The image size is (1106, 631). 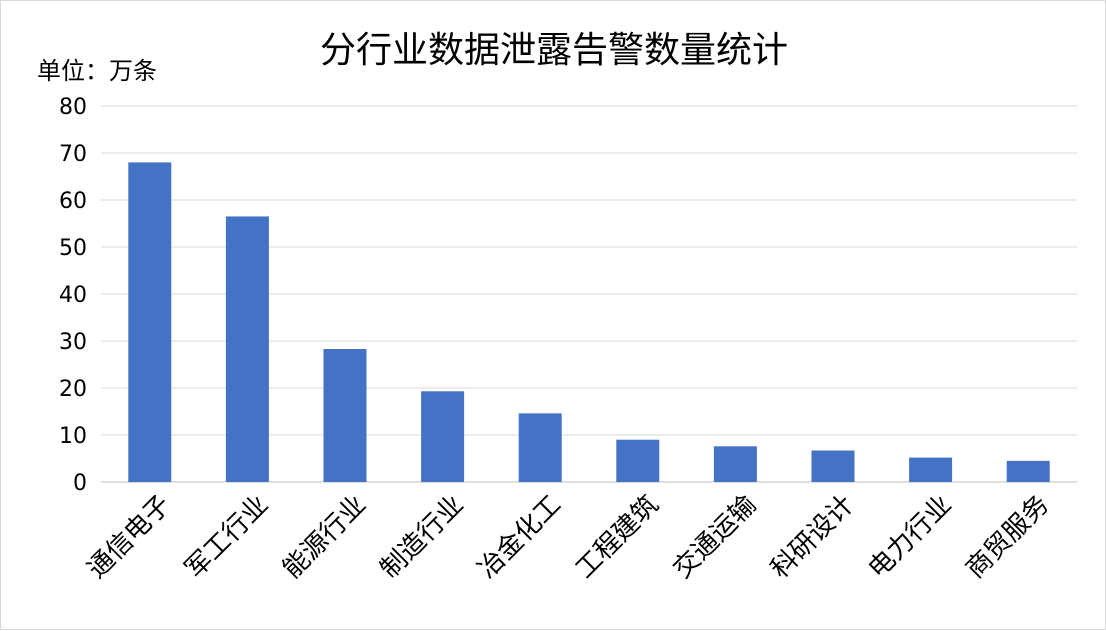 What do you see at coordinates (617, 537) in the screenshot?
I see `x-category-label: 工程建筑` at bounding box center [617, 537].